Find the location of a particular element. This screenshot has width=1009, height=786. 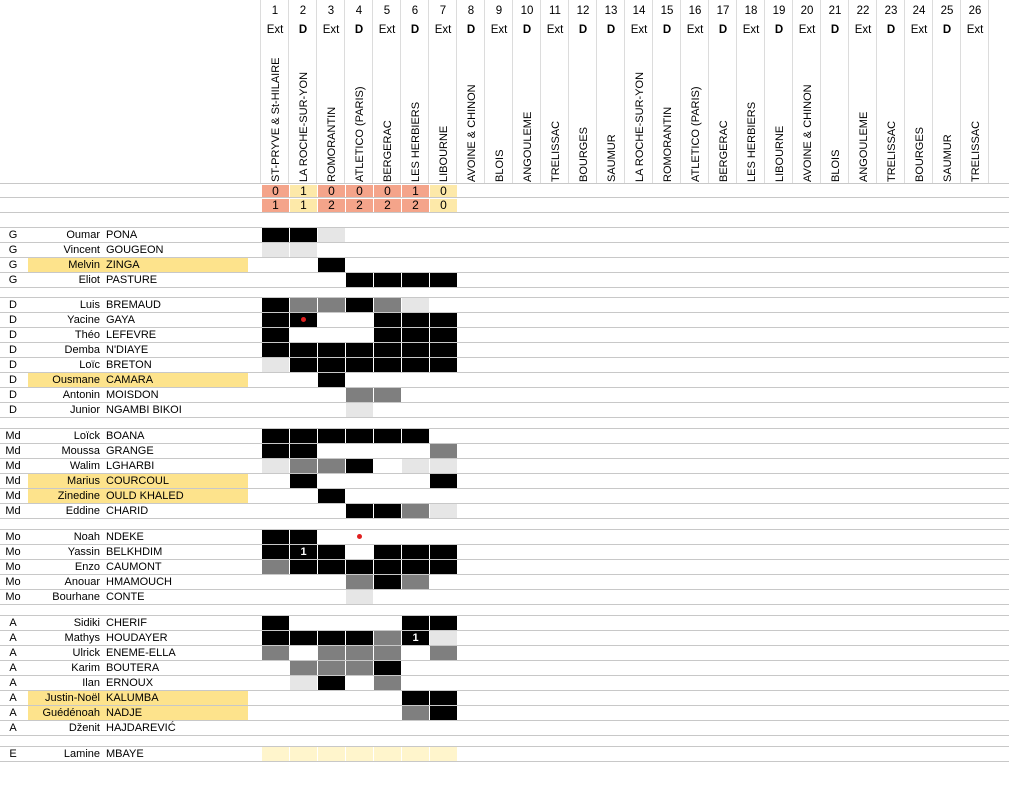

player-first-name: Junior is located at coordinates (85, 410).